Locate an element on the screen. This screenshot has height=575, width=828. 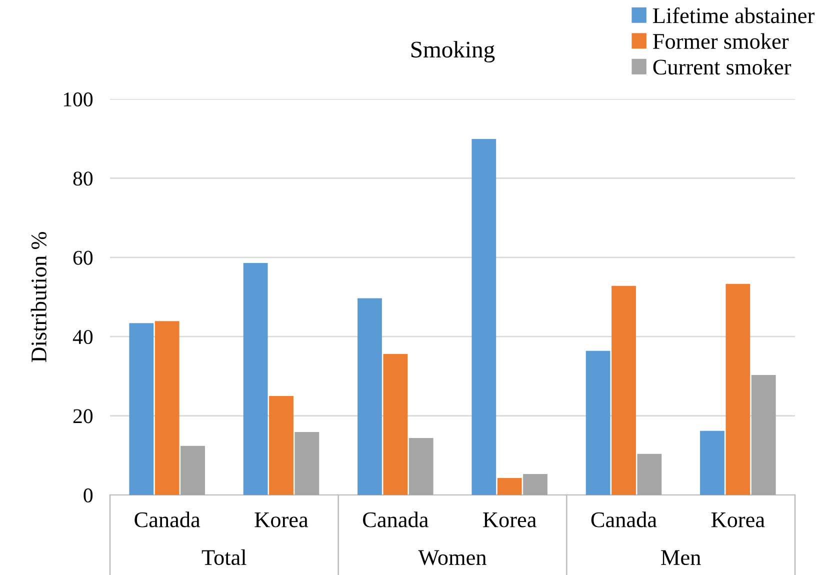
y-tick-label: 0 is located at coordinates (88, 495).